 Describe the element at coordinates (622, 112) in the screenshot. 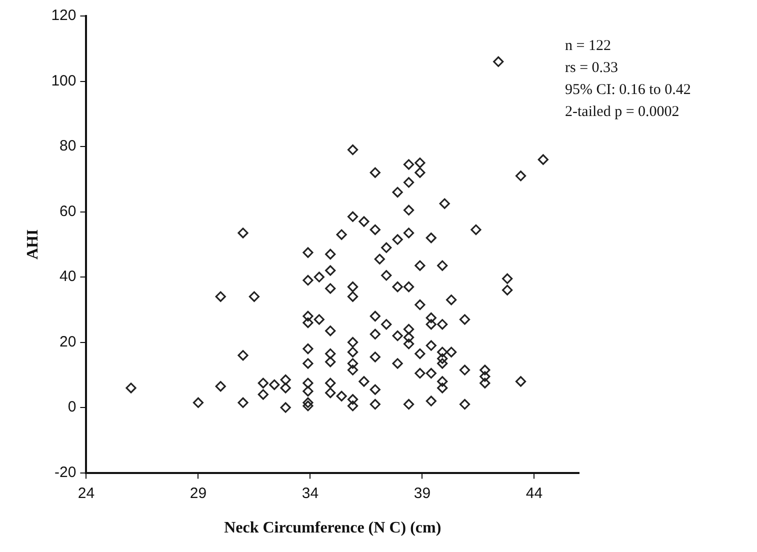

I see `annotation: 2-tailed p = 0.0002` at that location.